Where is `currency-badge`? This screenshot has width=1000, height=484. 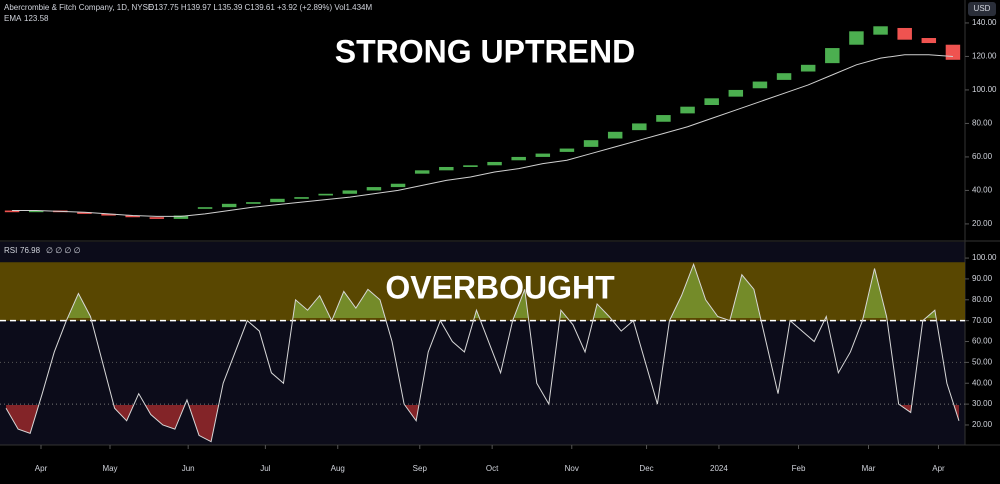 currency-badge is located at coordinates (982, 9).